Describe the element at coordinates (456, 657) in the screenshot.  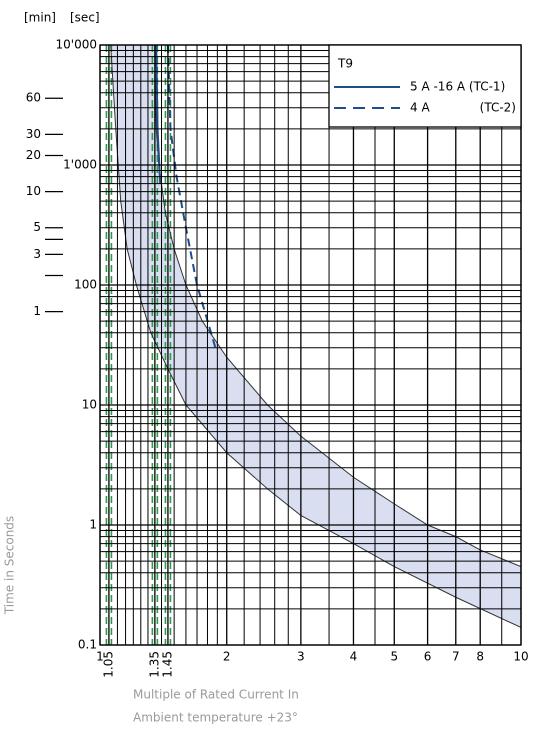
I see `x-tick-label: 7` at that location.